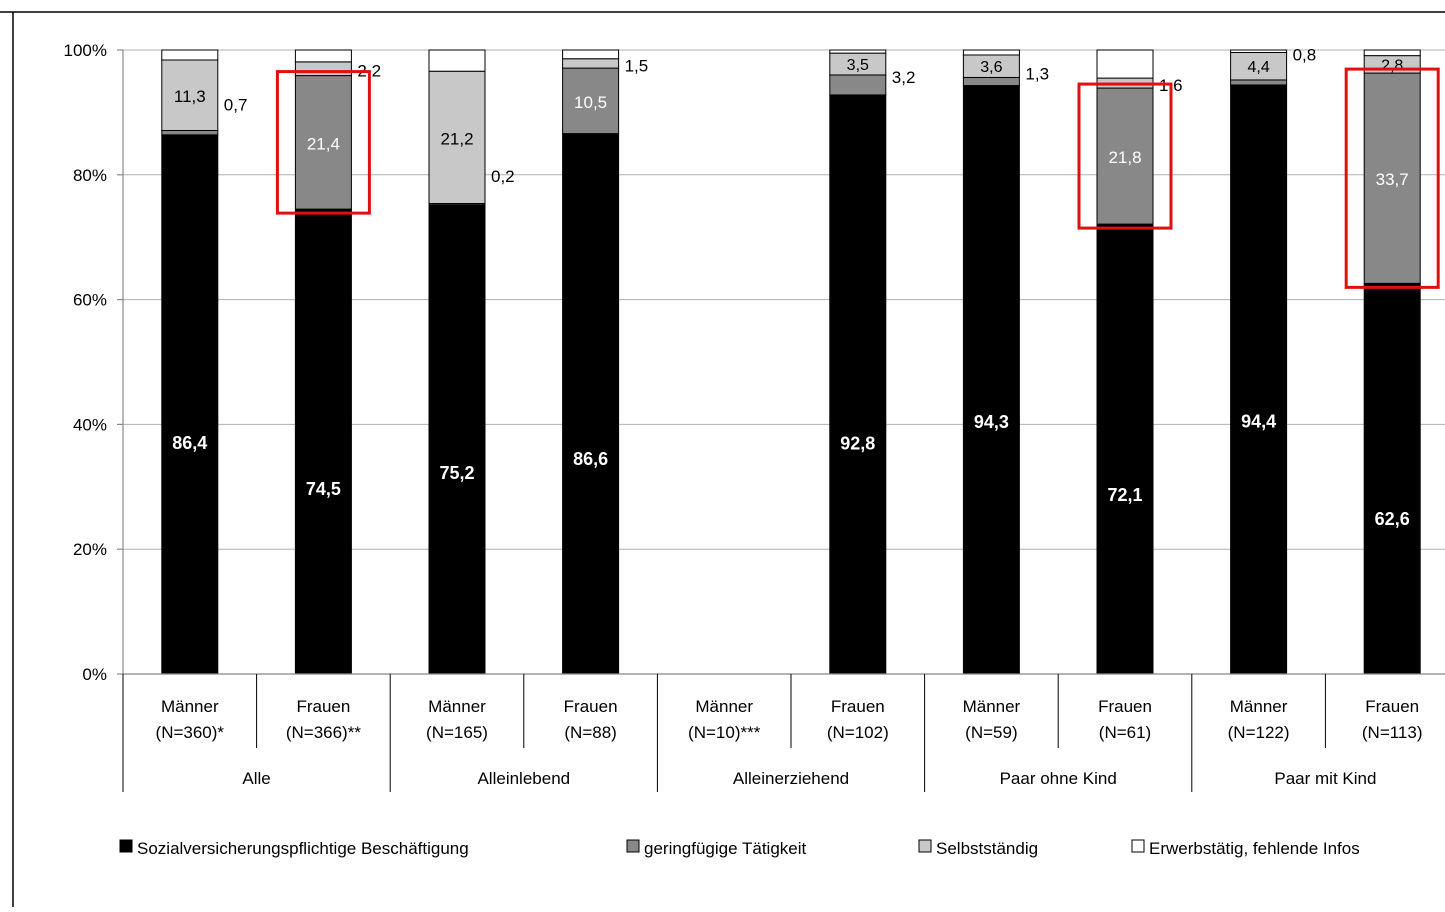  Describe the element at coordinates (1254, 848) in the screenshot. I see `legend-label: Erwerbstätig, fehlende Infos` at that location.